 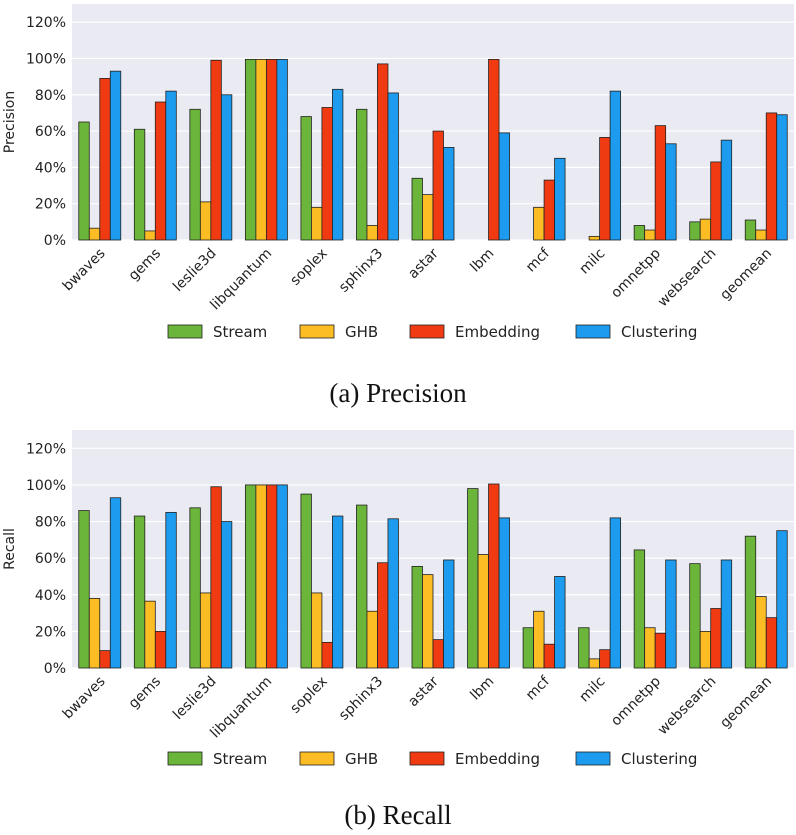 I want to click on bar-embedding-omnetpp, so click(x=660, y=650).